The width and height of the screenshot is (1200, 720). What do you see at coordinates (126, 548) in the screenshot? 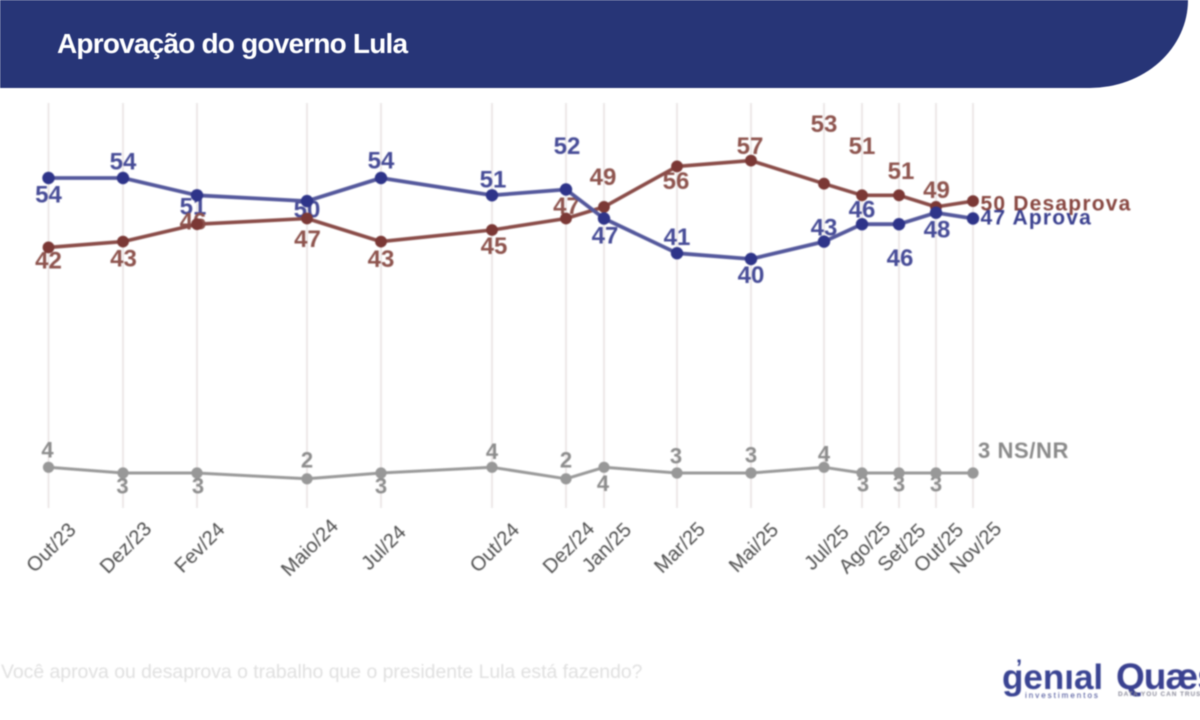
I see `svg-text: Dez/23` at bounding box center [126, 548].